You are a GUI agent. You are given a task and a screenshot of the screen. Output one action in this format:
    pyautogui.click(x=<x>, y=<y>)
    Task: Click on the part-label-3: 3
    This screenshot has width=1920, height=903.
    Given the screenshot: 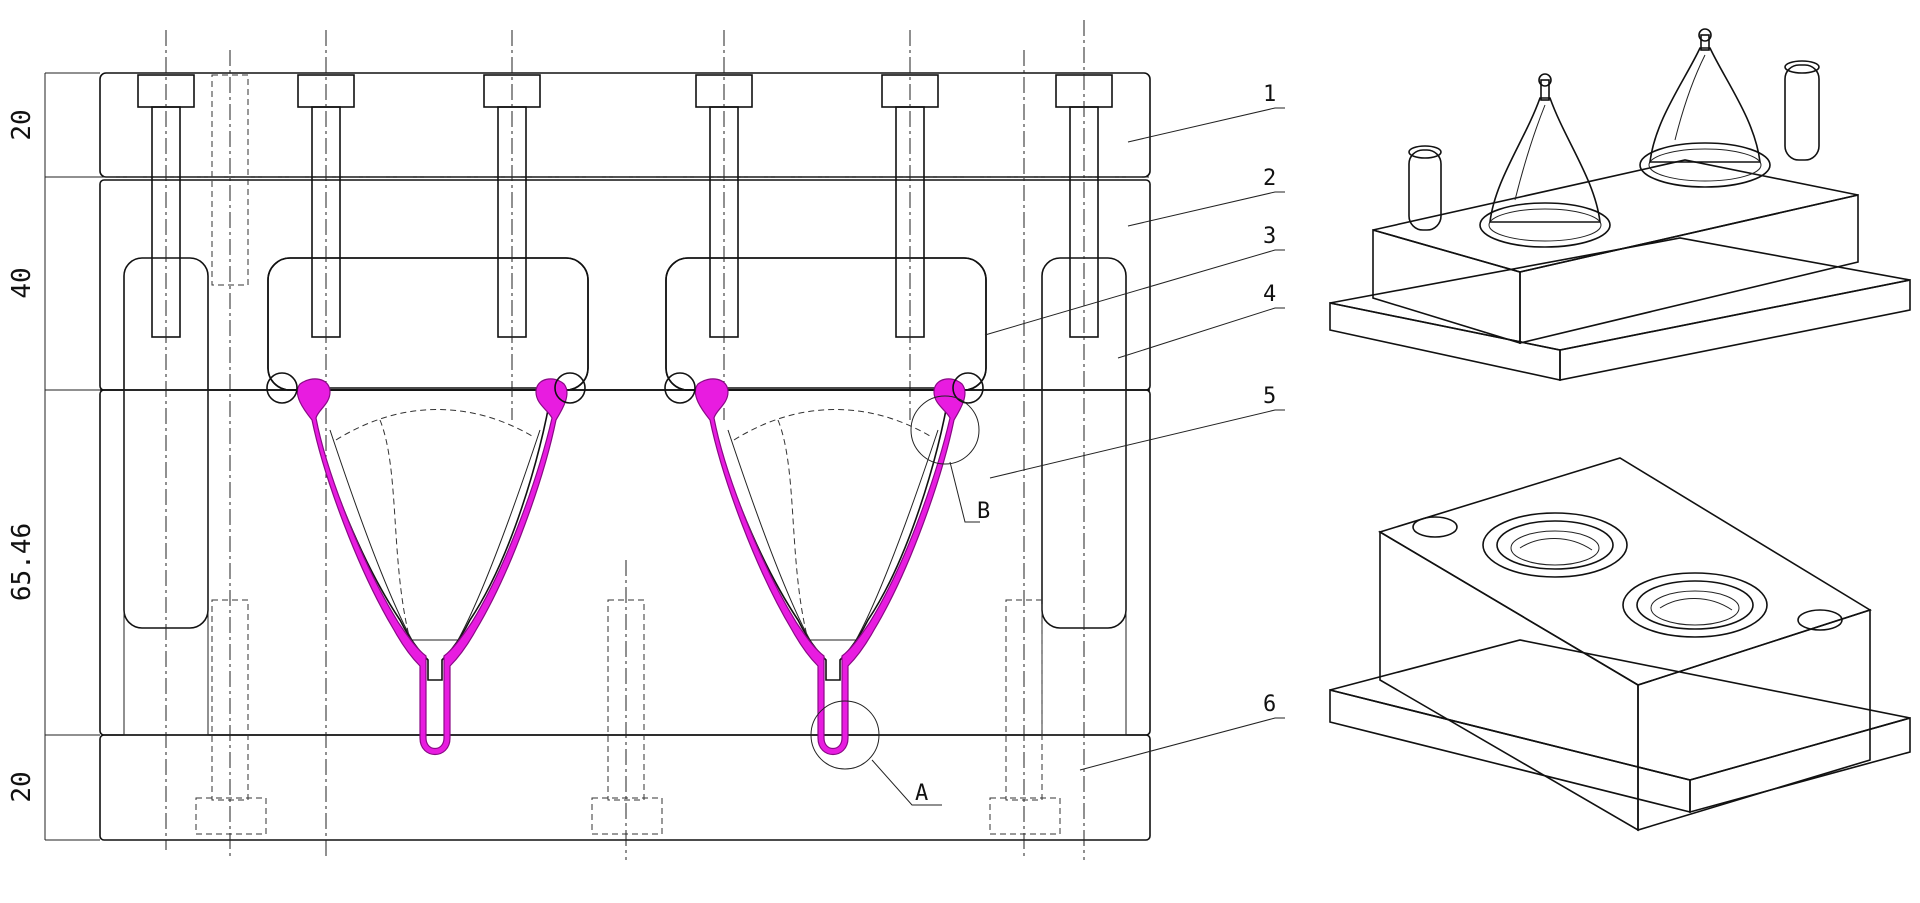 What is the action you would take?
    pyautogui.click(x=1269, y=236)
    